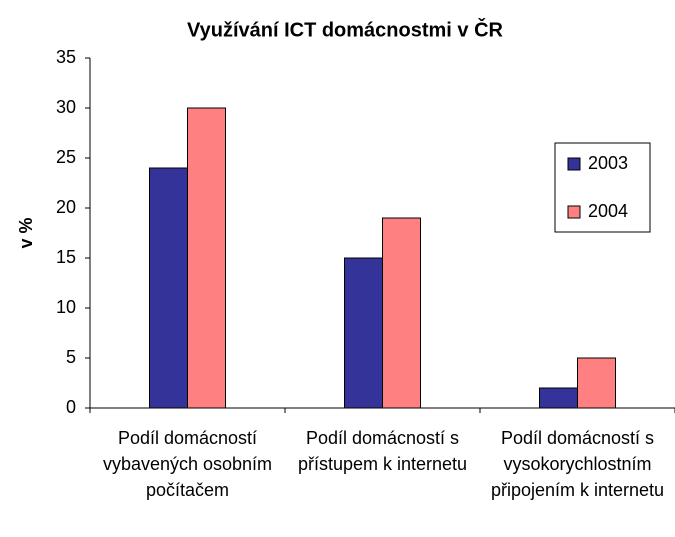  I want to click on y-tick-label: 25, so click(66, 157).